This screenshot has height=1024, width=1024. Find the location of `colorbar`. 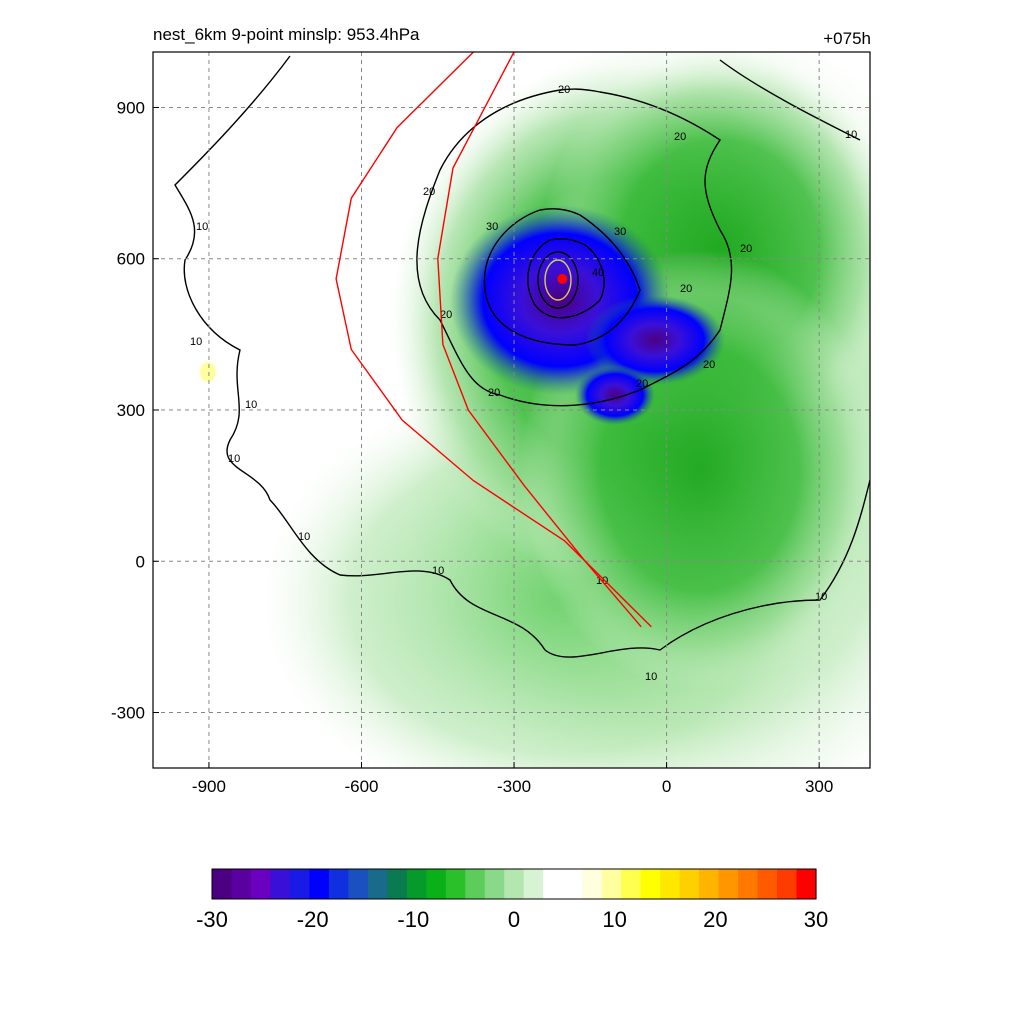

colorbar is located at coordinates (514, 884).